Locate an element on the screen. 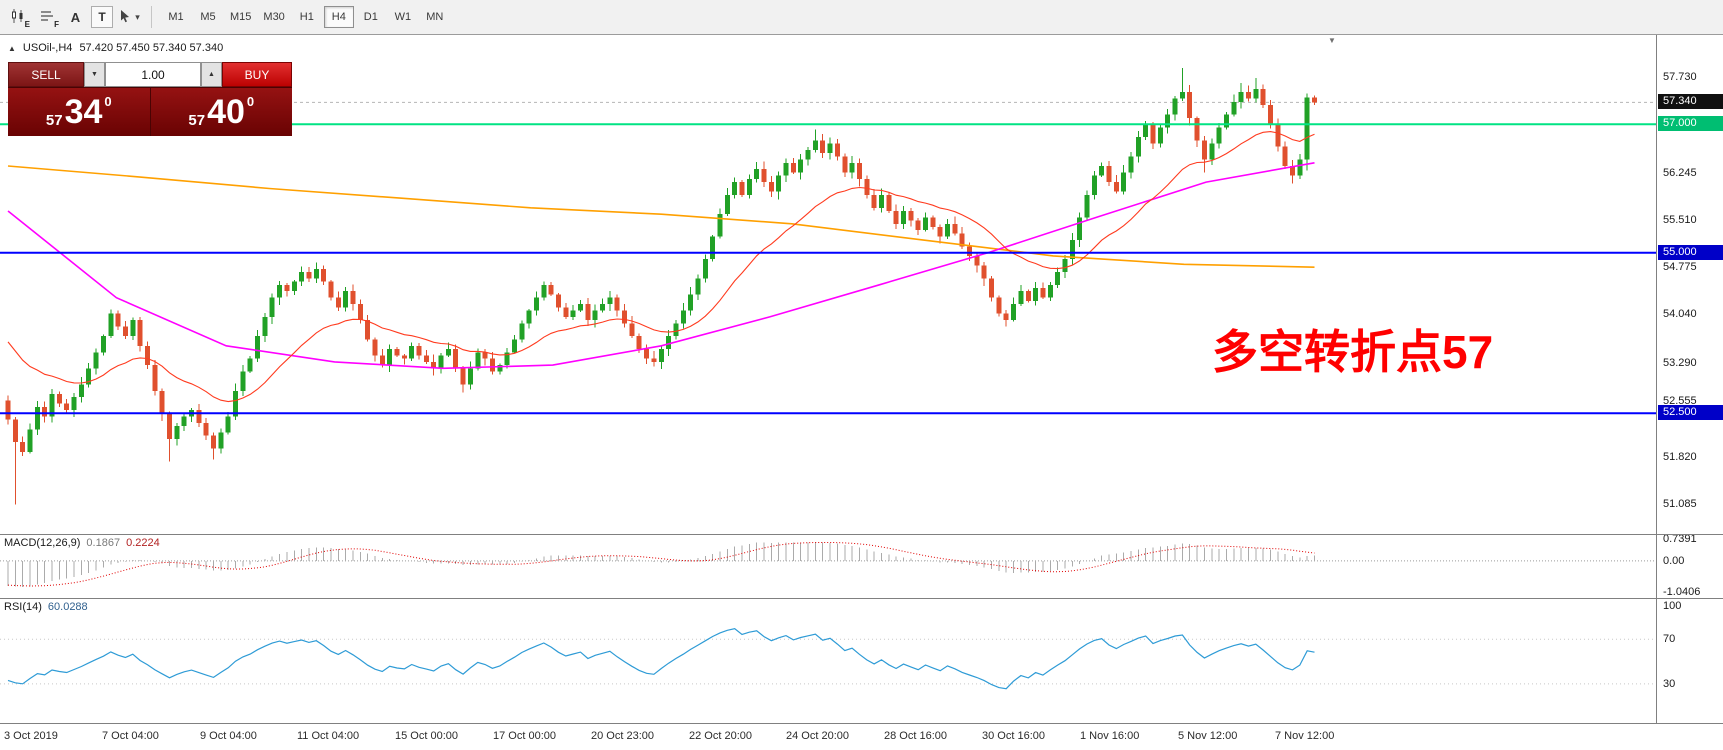  macd-main-value: 0.1867 is located at coordinates (103, 543).